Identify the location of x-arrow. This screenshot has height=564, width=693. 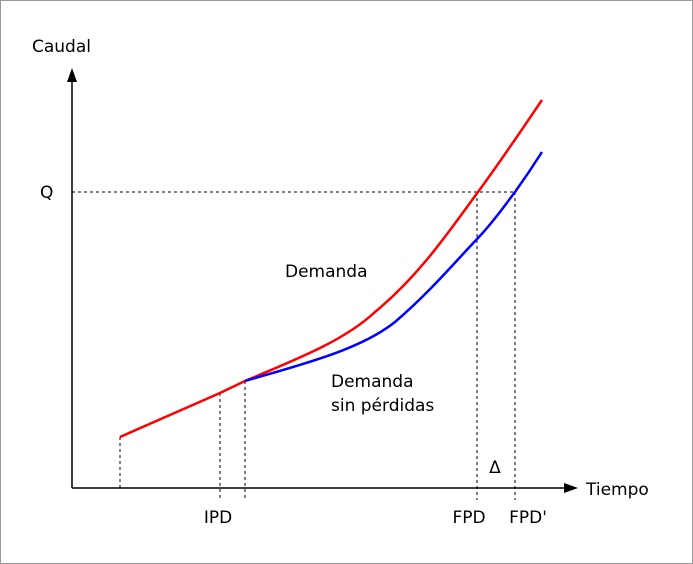
(571, 488).